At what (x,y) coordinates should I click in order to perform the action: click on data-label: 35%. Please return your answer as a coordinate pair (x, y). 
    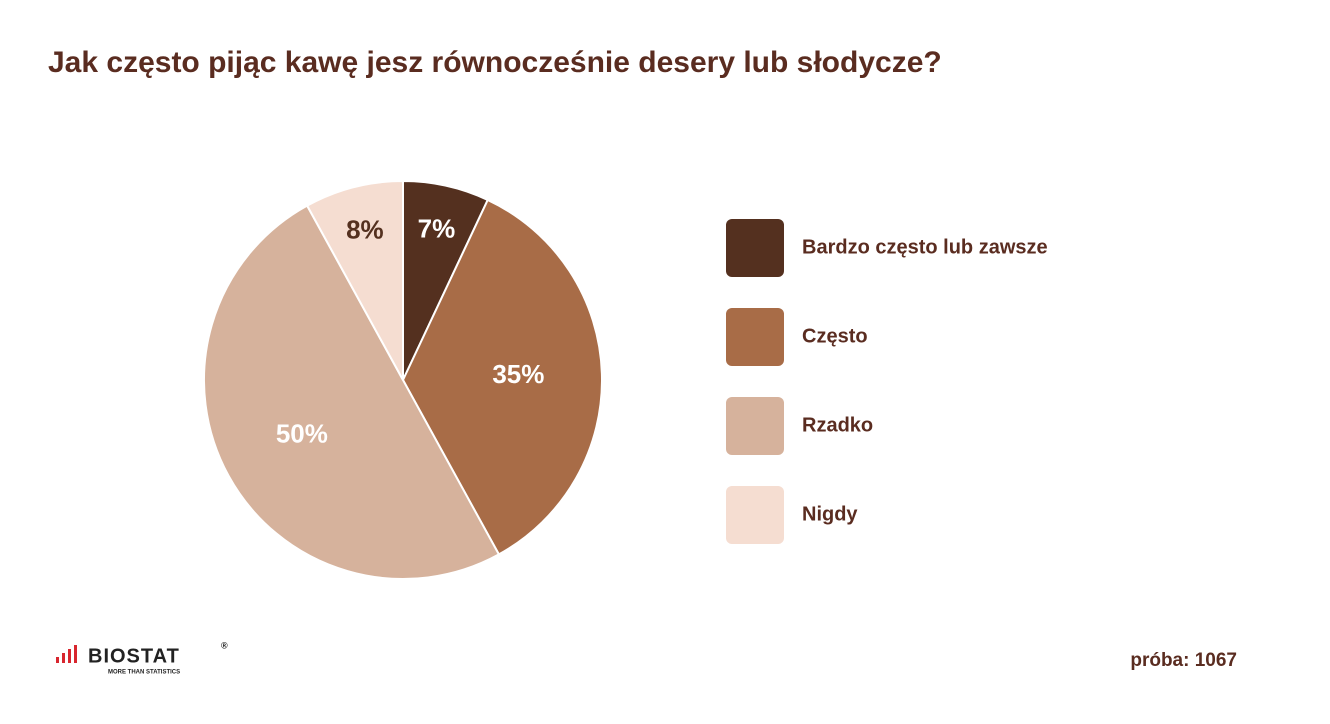
    Looking at the image, I should click on (518, 374).